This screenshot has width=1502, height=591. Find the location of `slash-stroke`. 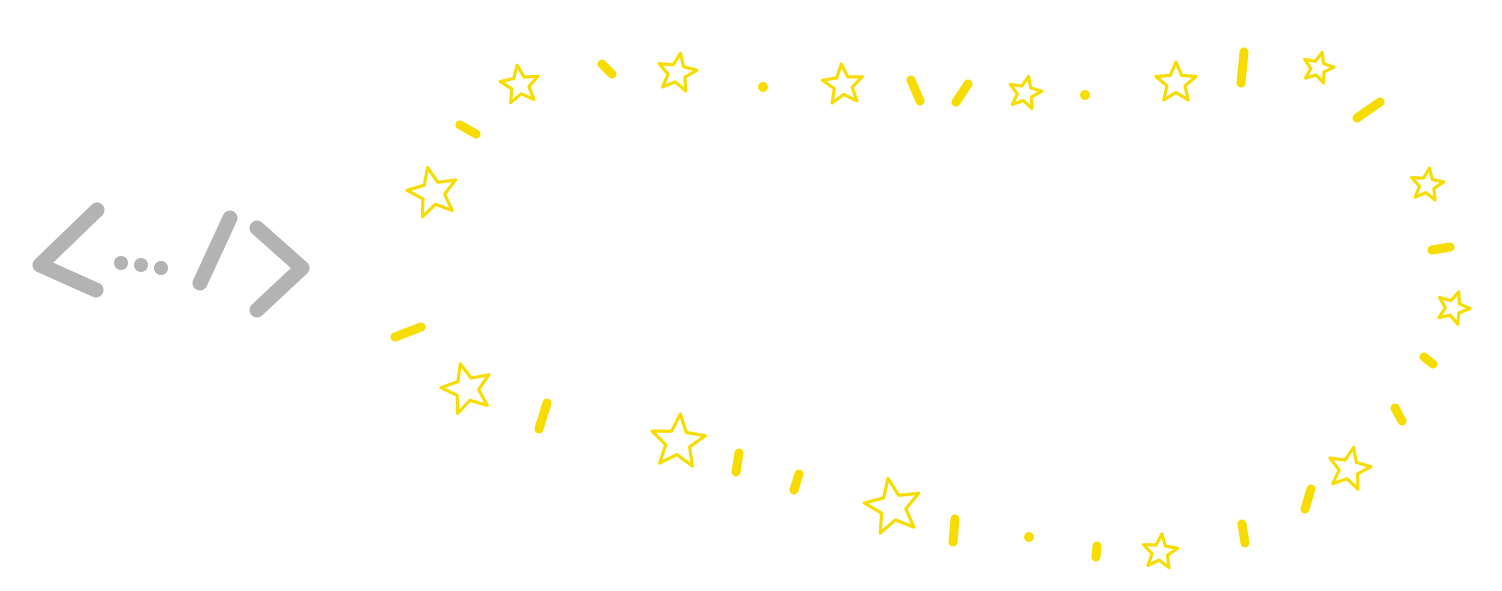

slash-stroke is located at coordinates (215, 250).